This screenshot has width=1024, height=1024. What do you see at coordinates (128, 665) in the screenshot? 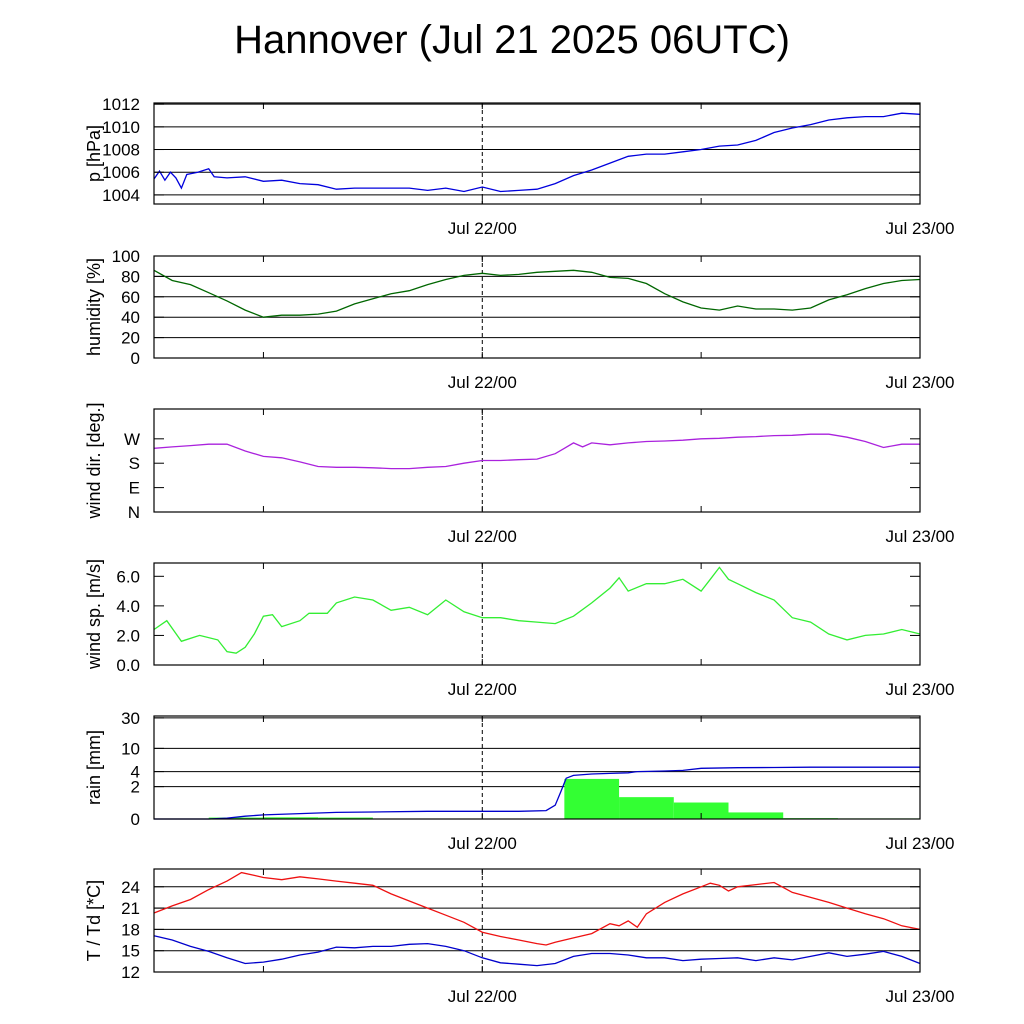
I see `y-tick-label: 0.0` at bounding box center [128, 665].